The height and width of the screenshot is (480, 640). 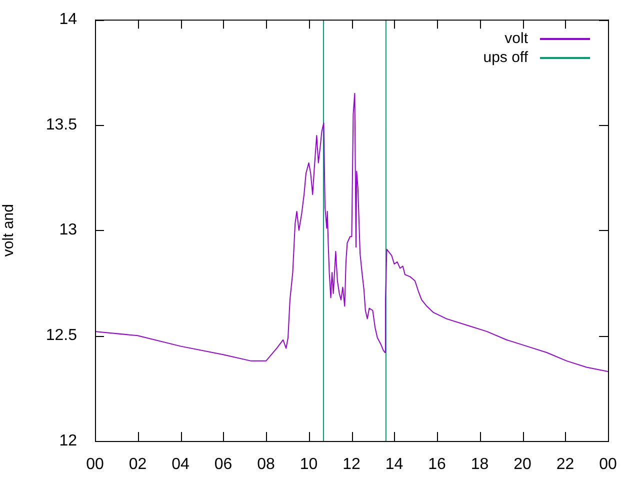 What do you see at coordinates (437, 465) in the screenshot?
I see `x-tick-label: 16` at bounding box center [437, 465].